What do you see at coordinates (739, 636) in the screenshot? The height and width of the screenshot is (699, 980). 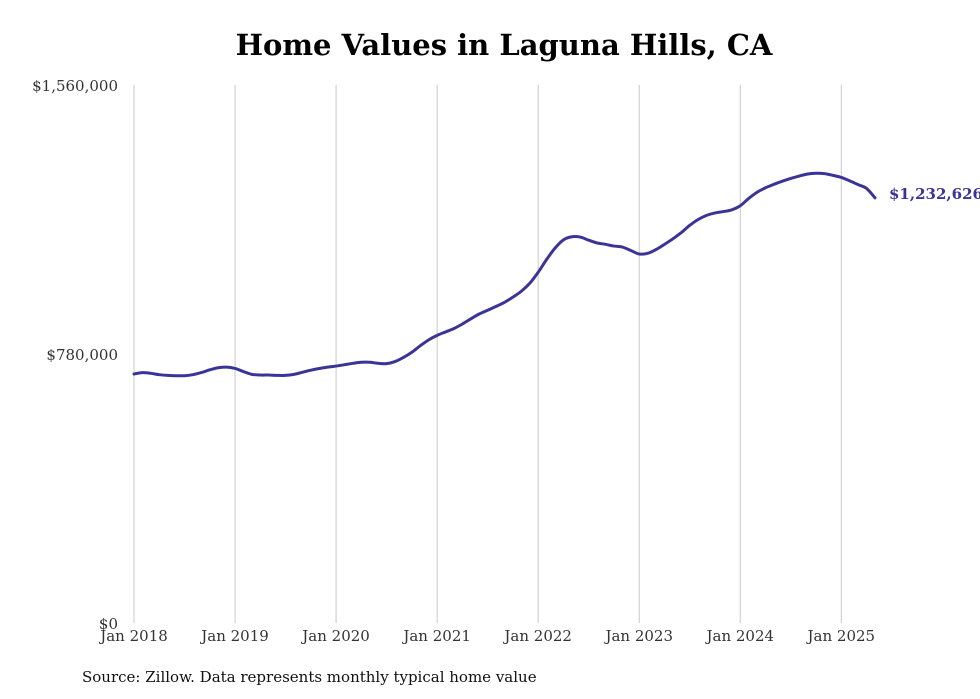 I see `x-tick-label: Jan 2024` at bounding box center [739, 636].